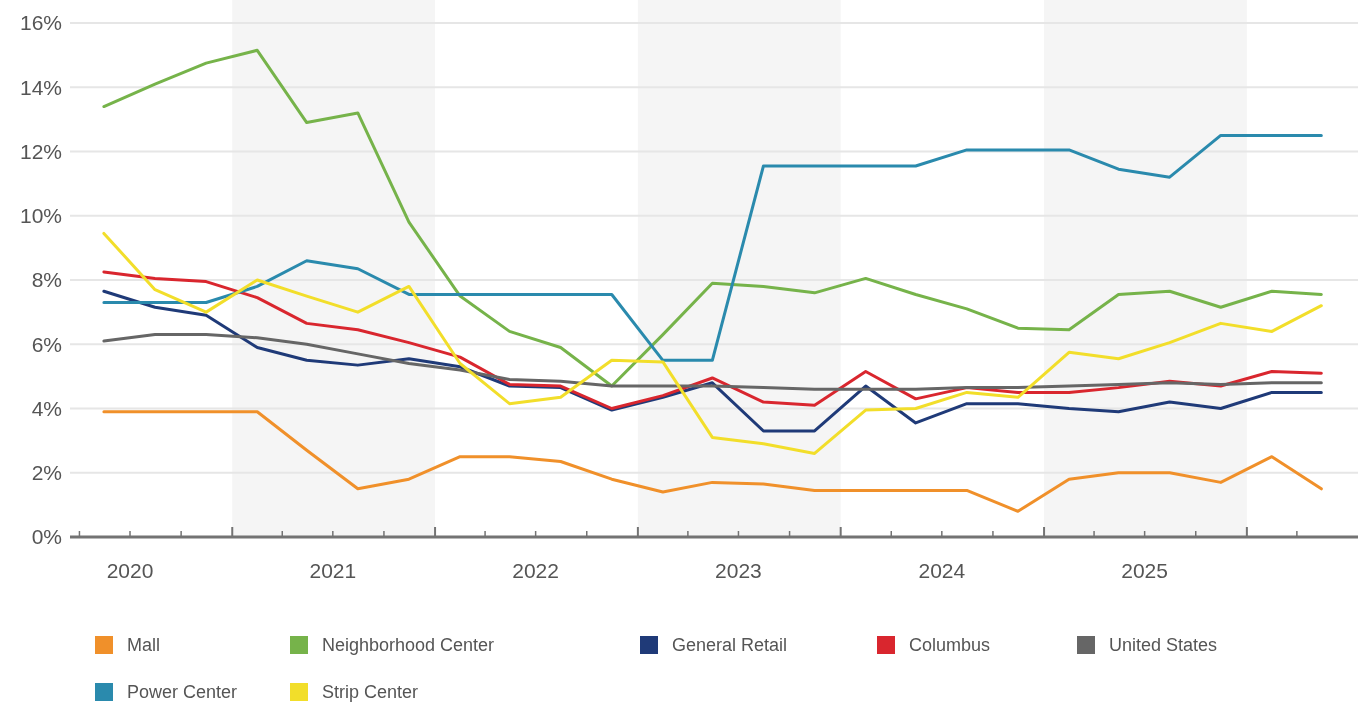 This screenshot has height=711, width=1366. What do you see at coordinates (40, 151) in the screenshot?
I see `y-tick-label: 12%` at bounding box center [40, 151].